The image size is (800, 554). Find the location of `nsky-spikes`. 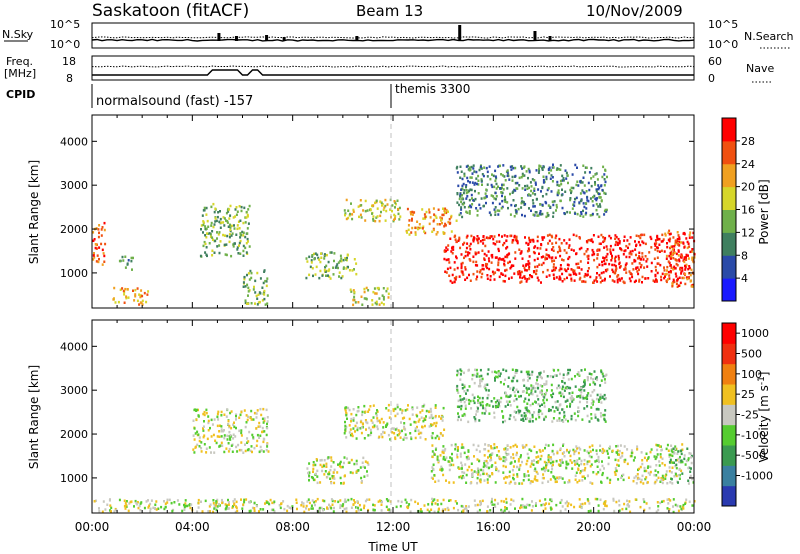

nsky-spikes is located at coordinates (384, 33).